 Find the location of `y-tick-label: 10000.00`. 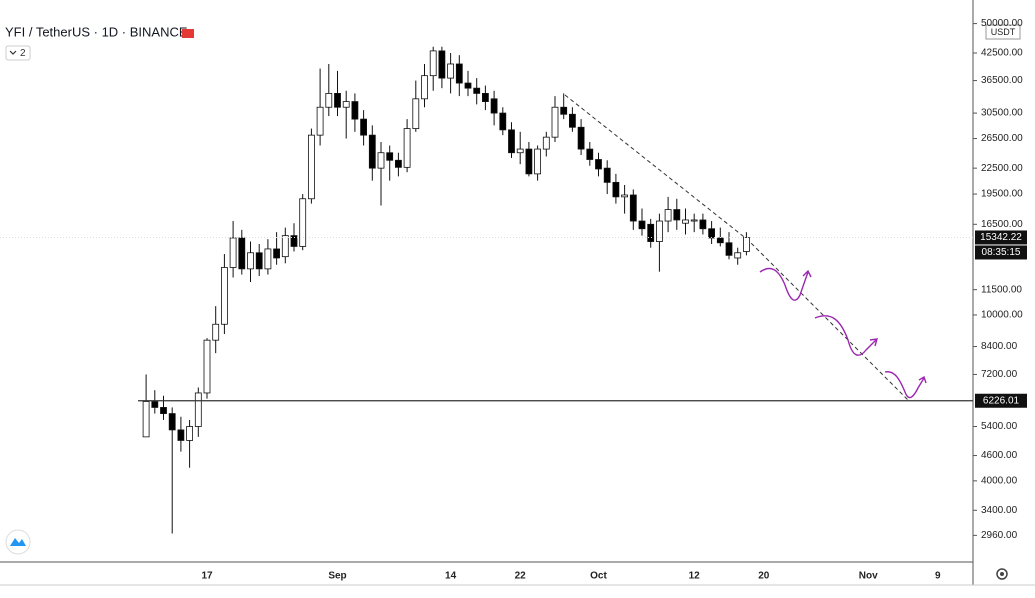

y-tick-label: 10000.00 is located at coordinates (1002, 315).